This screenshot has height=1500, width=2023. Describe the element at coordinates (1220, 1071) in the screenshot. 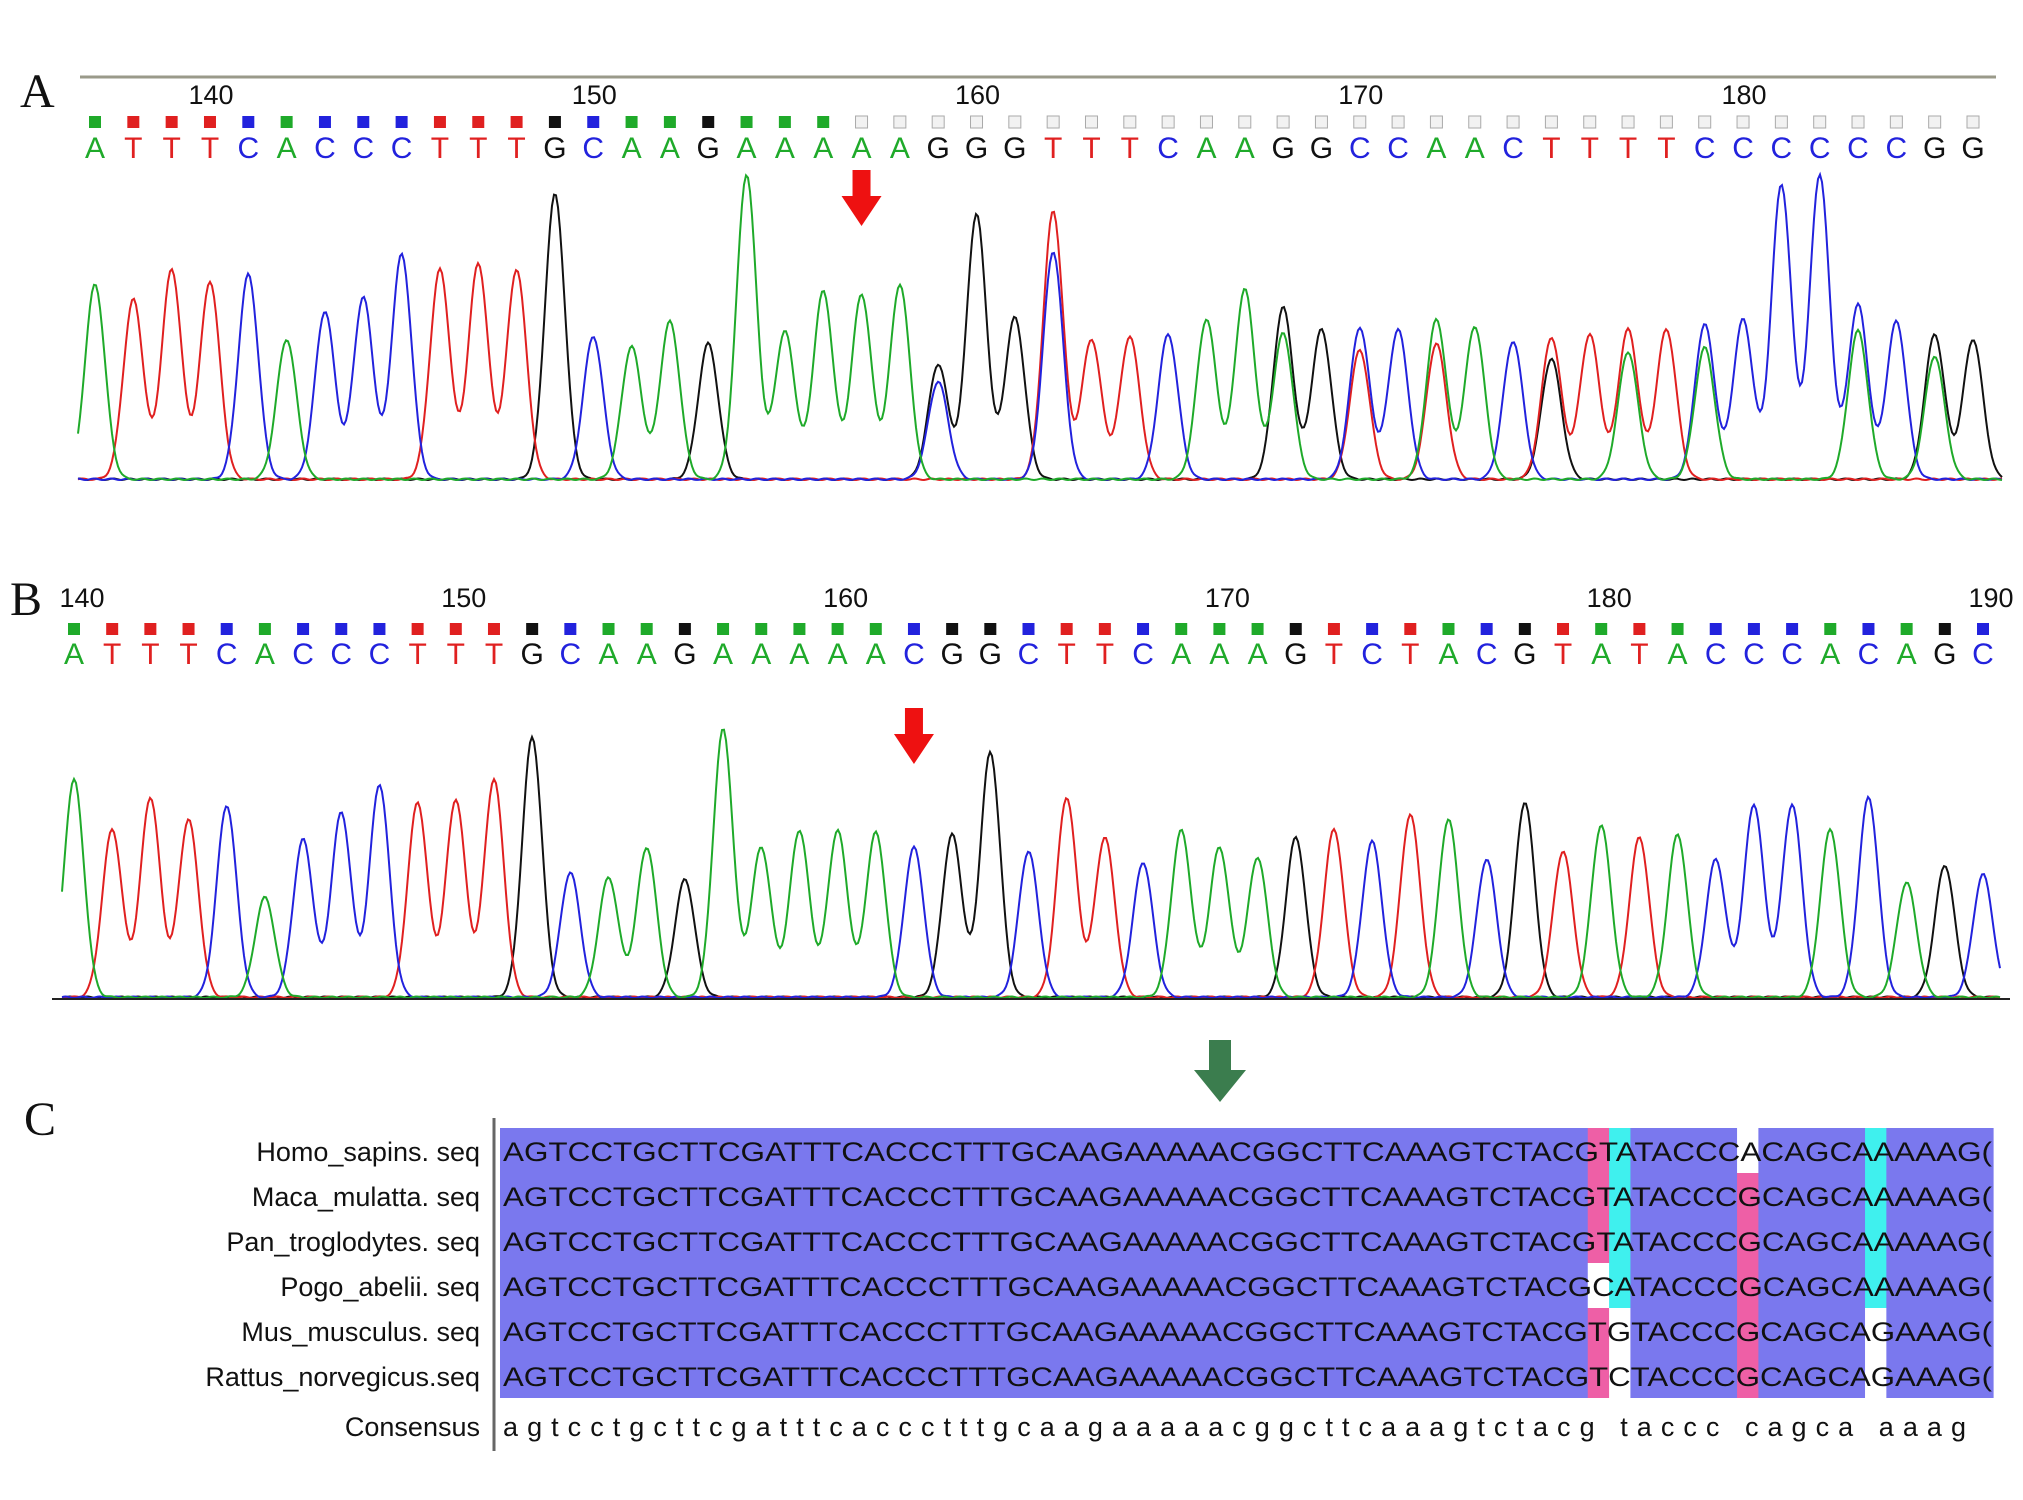

I see `consensus-arrow-shape` at that location.